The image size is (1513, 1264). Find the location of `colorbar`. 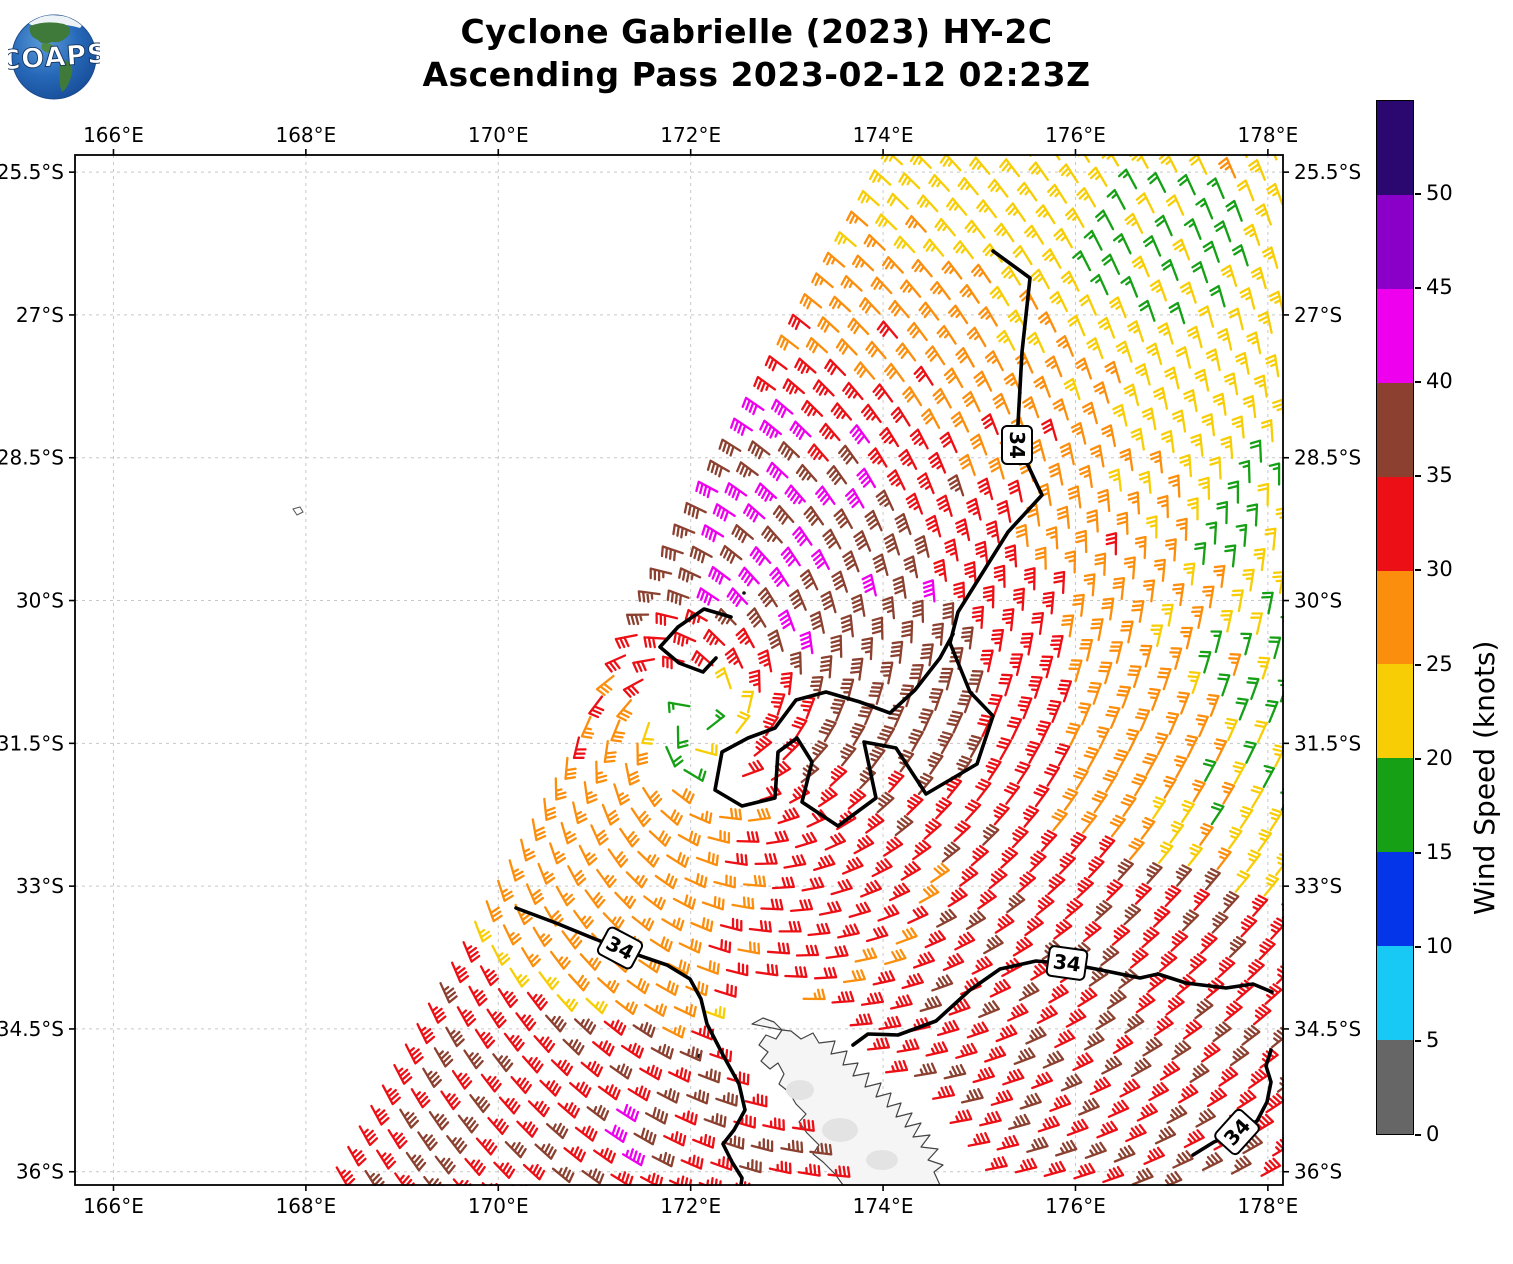

colorbar is located at coordinates (1395, 617).